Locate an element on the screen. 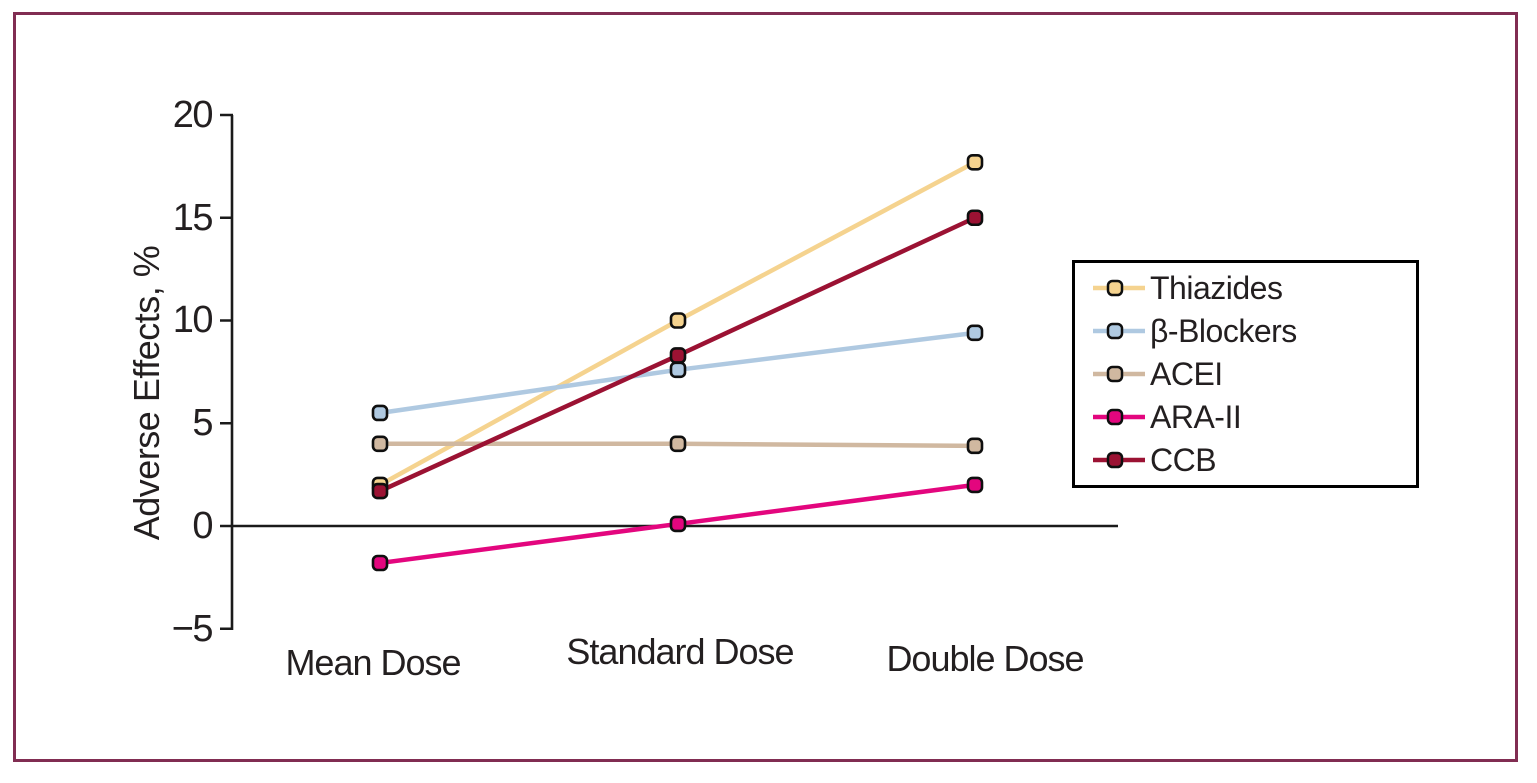  ytick-label-0: 0 is located at coordinates (202, 526).